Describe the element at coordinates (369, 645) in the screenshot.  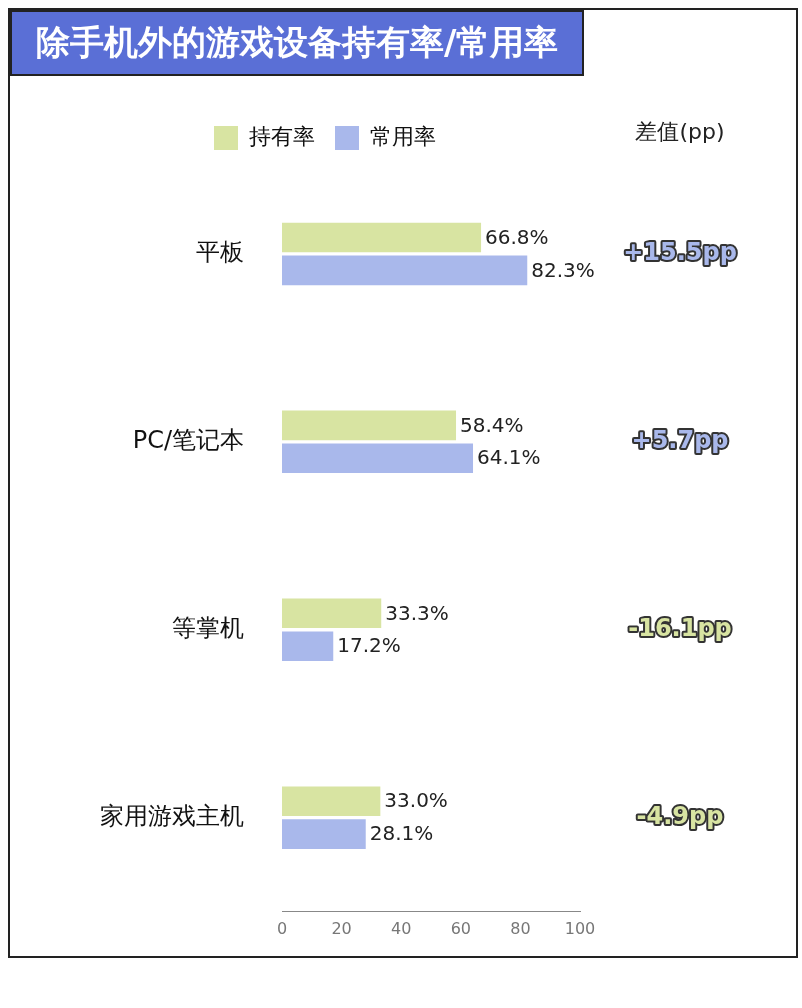
I see `data-label: 17.2%` at that location.